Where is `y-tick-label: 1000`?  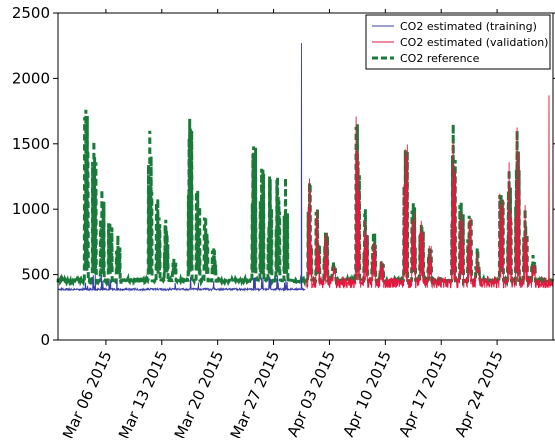
y-tick-label: 1000 is located at coordinates (31, 209).